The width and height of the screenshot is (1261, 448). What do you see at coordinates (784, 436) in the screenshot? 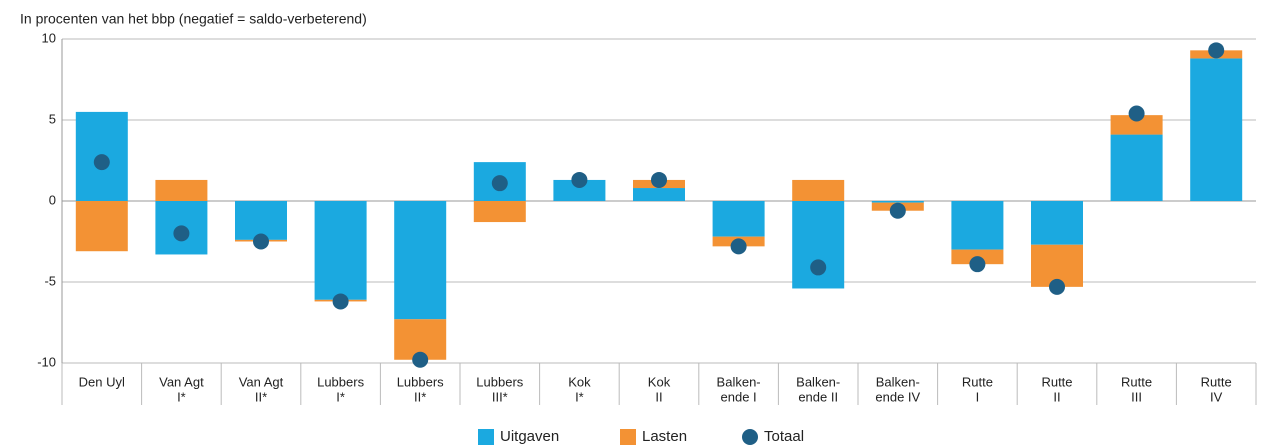
I see `legend-label: Totaal` at bounding box center [784, 436].